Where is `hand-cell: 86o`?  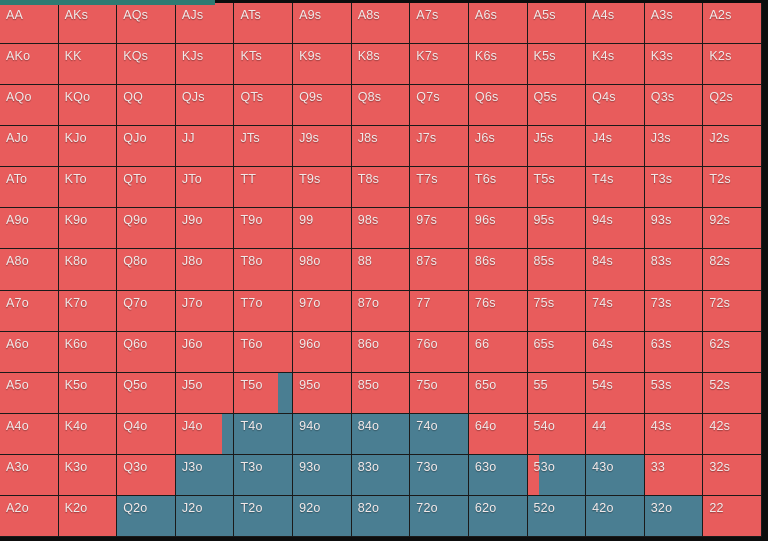
hand-cell: 86o is located at coordinates (381, 352).